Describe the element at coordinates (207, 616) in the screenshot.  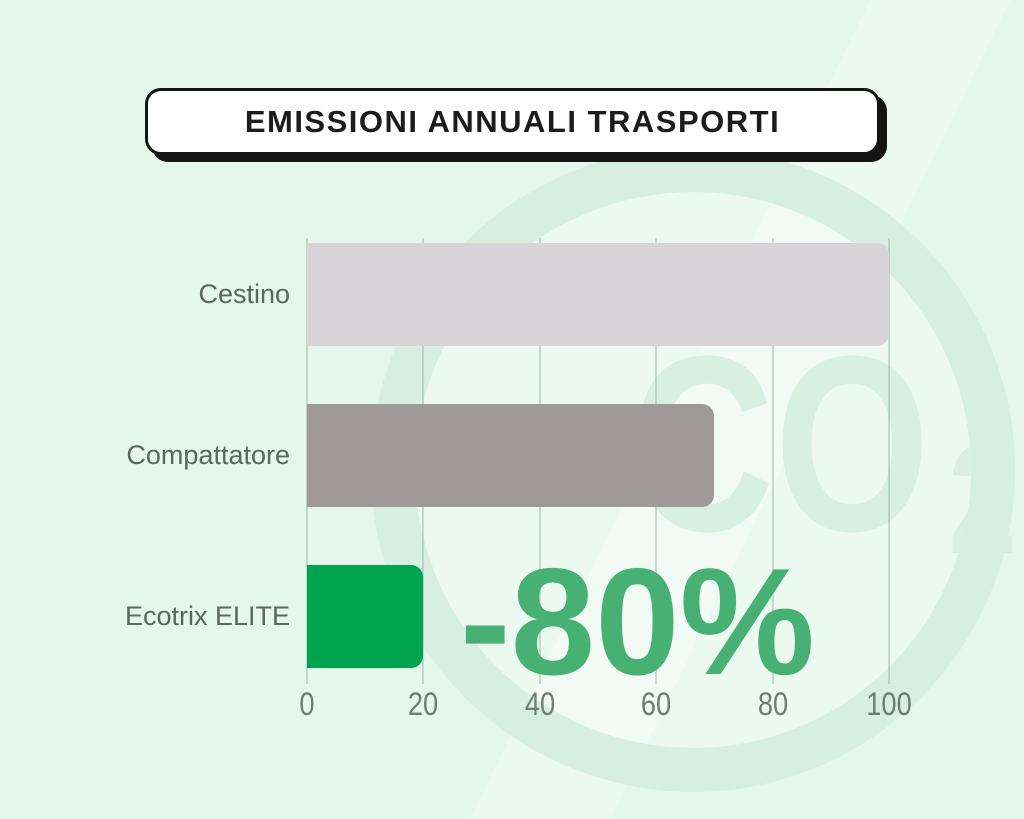
I see `category-label: Ecotrix ELITE` at that location.